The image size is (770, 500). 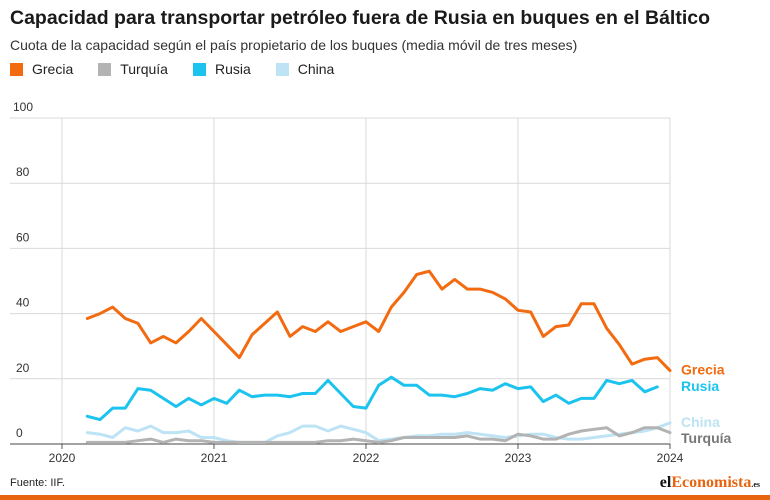 I want to click on y-tick-label-60: 60, so click(x=23, y=237).